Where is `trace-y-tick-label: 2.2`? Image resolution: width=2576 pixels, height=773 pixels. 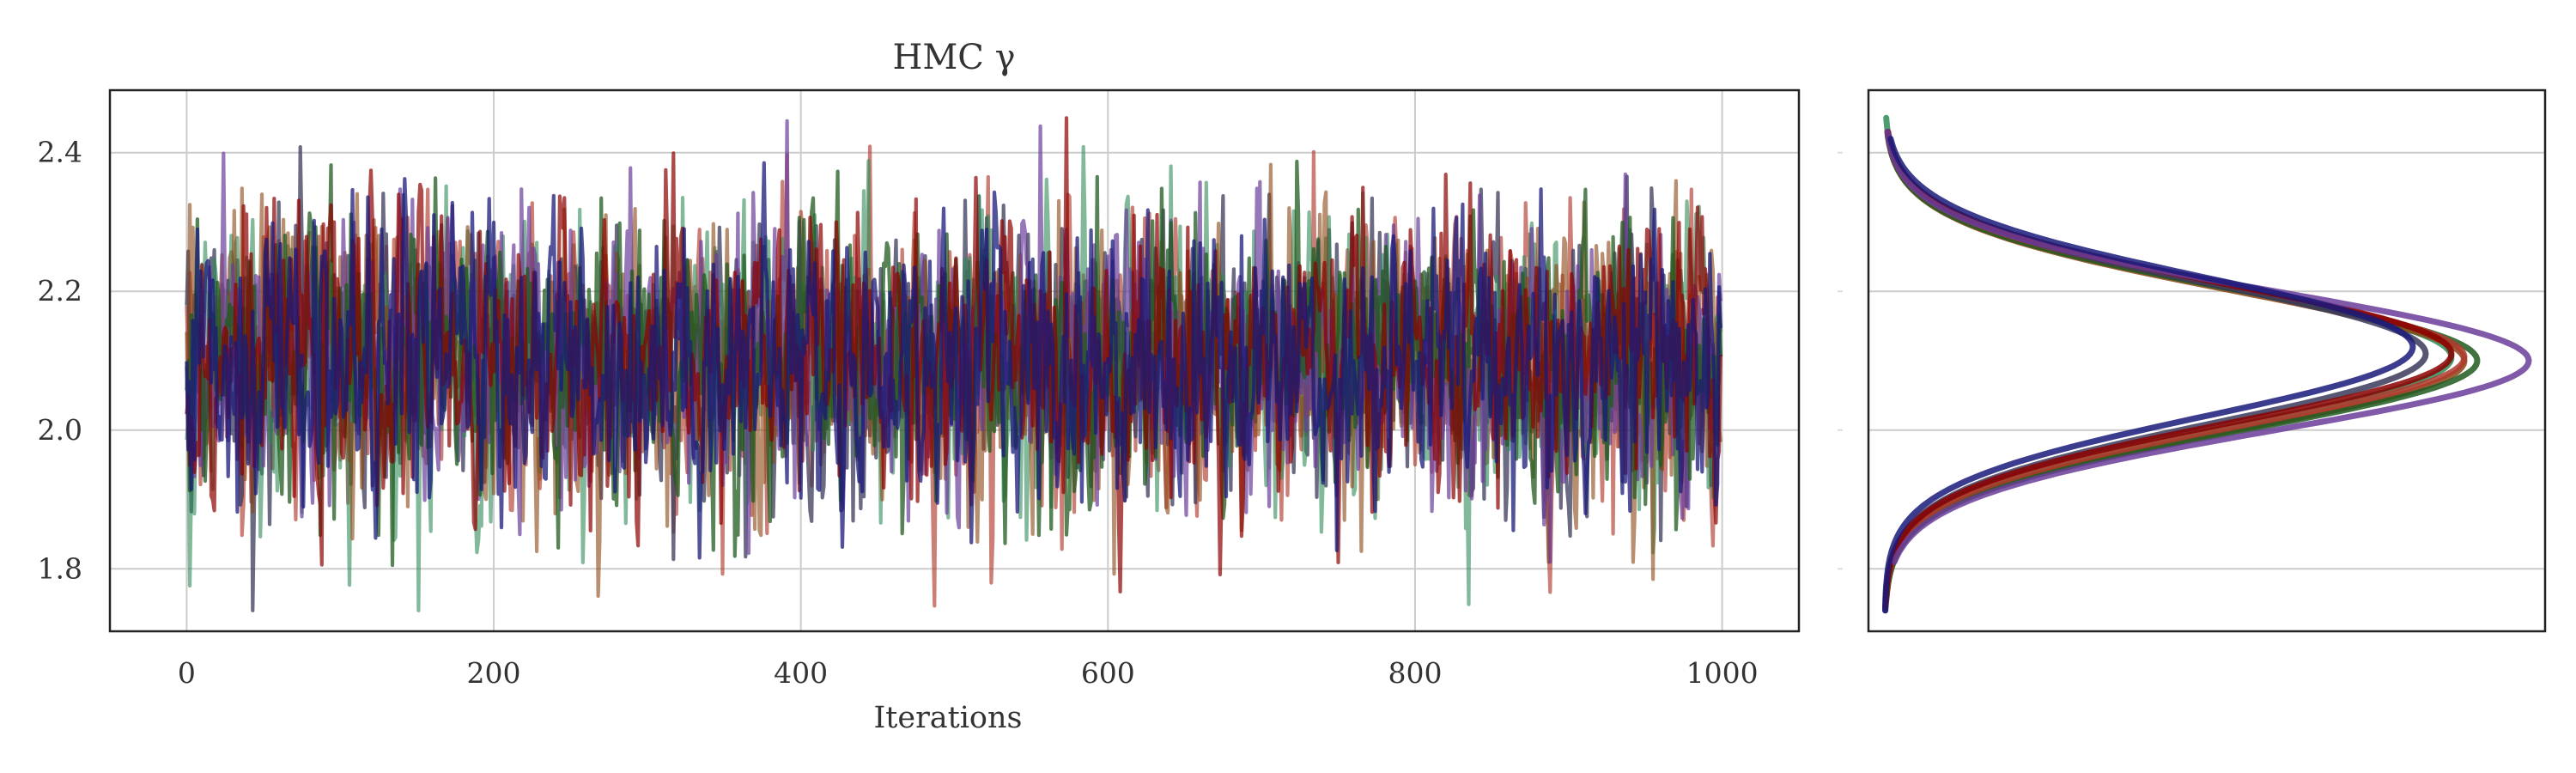
trace-y-tick-label: 2.2 is located at coordinates (60, 290).